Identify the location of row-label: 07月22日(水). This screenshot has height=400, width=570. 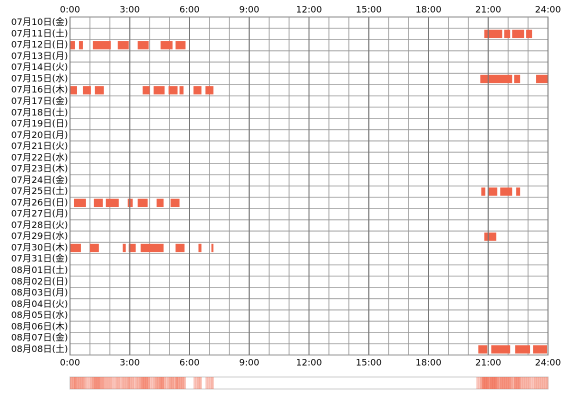
(39, 157).